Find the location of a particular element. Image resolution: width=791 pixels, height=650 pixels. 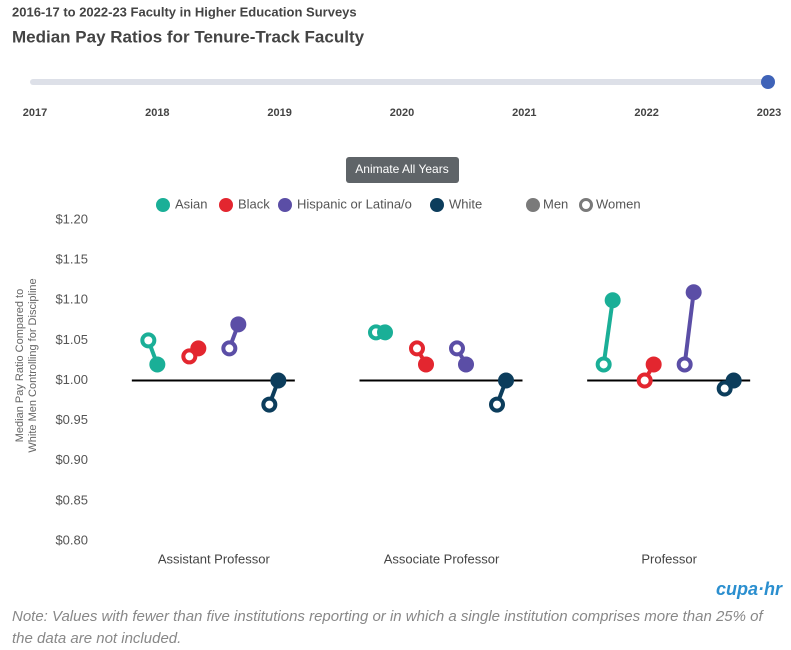

slider-track is located at coordinates (399, 82).